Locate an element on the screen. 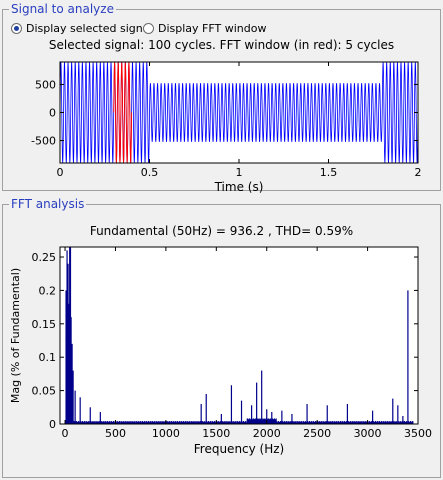 The image size is (443, 480). fft-x-tick-label: 1000 is located at coordinates (166, 433).